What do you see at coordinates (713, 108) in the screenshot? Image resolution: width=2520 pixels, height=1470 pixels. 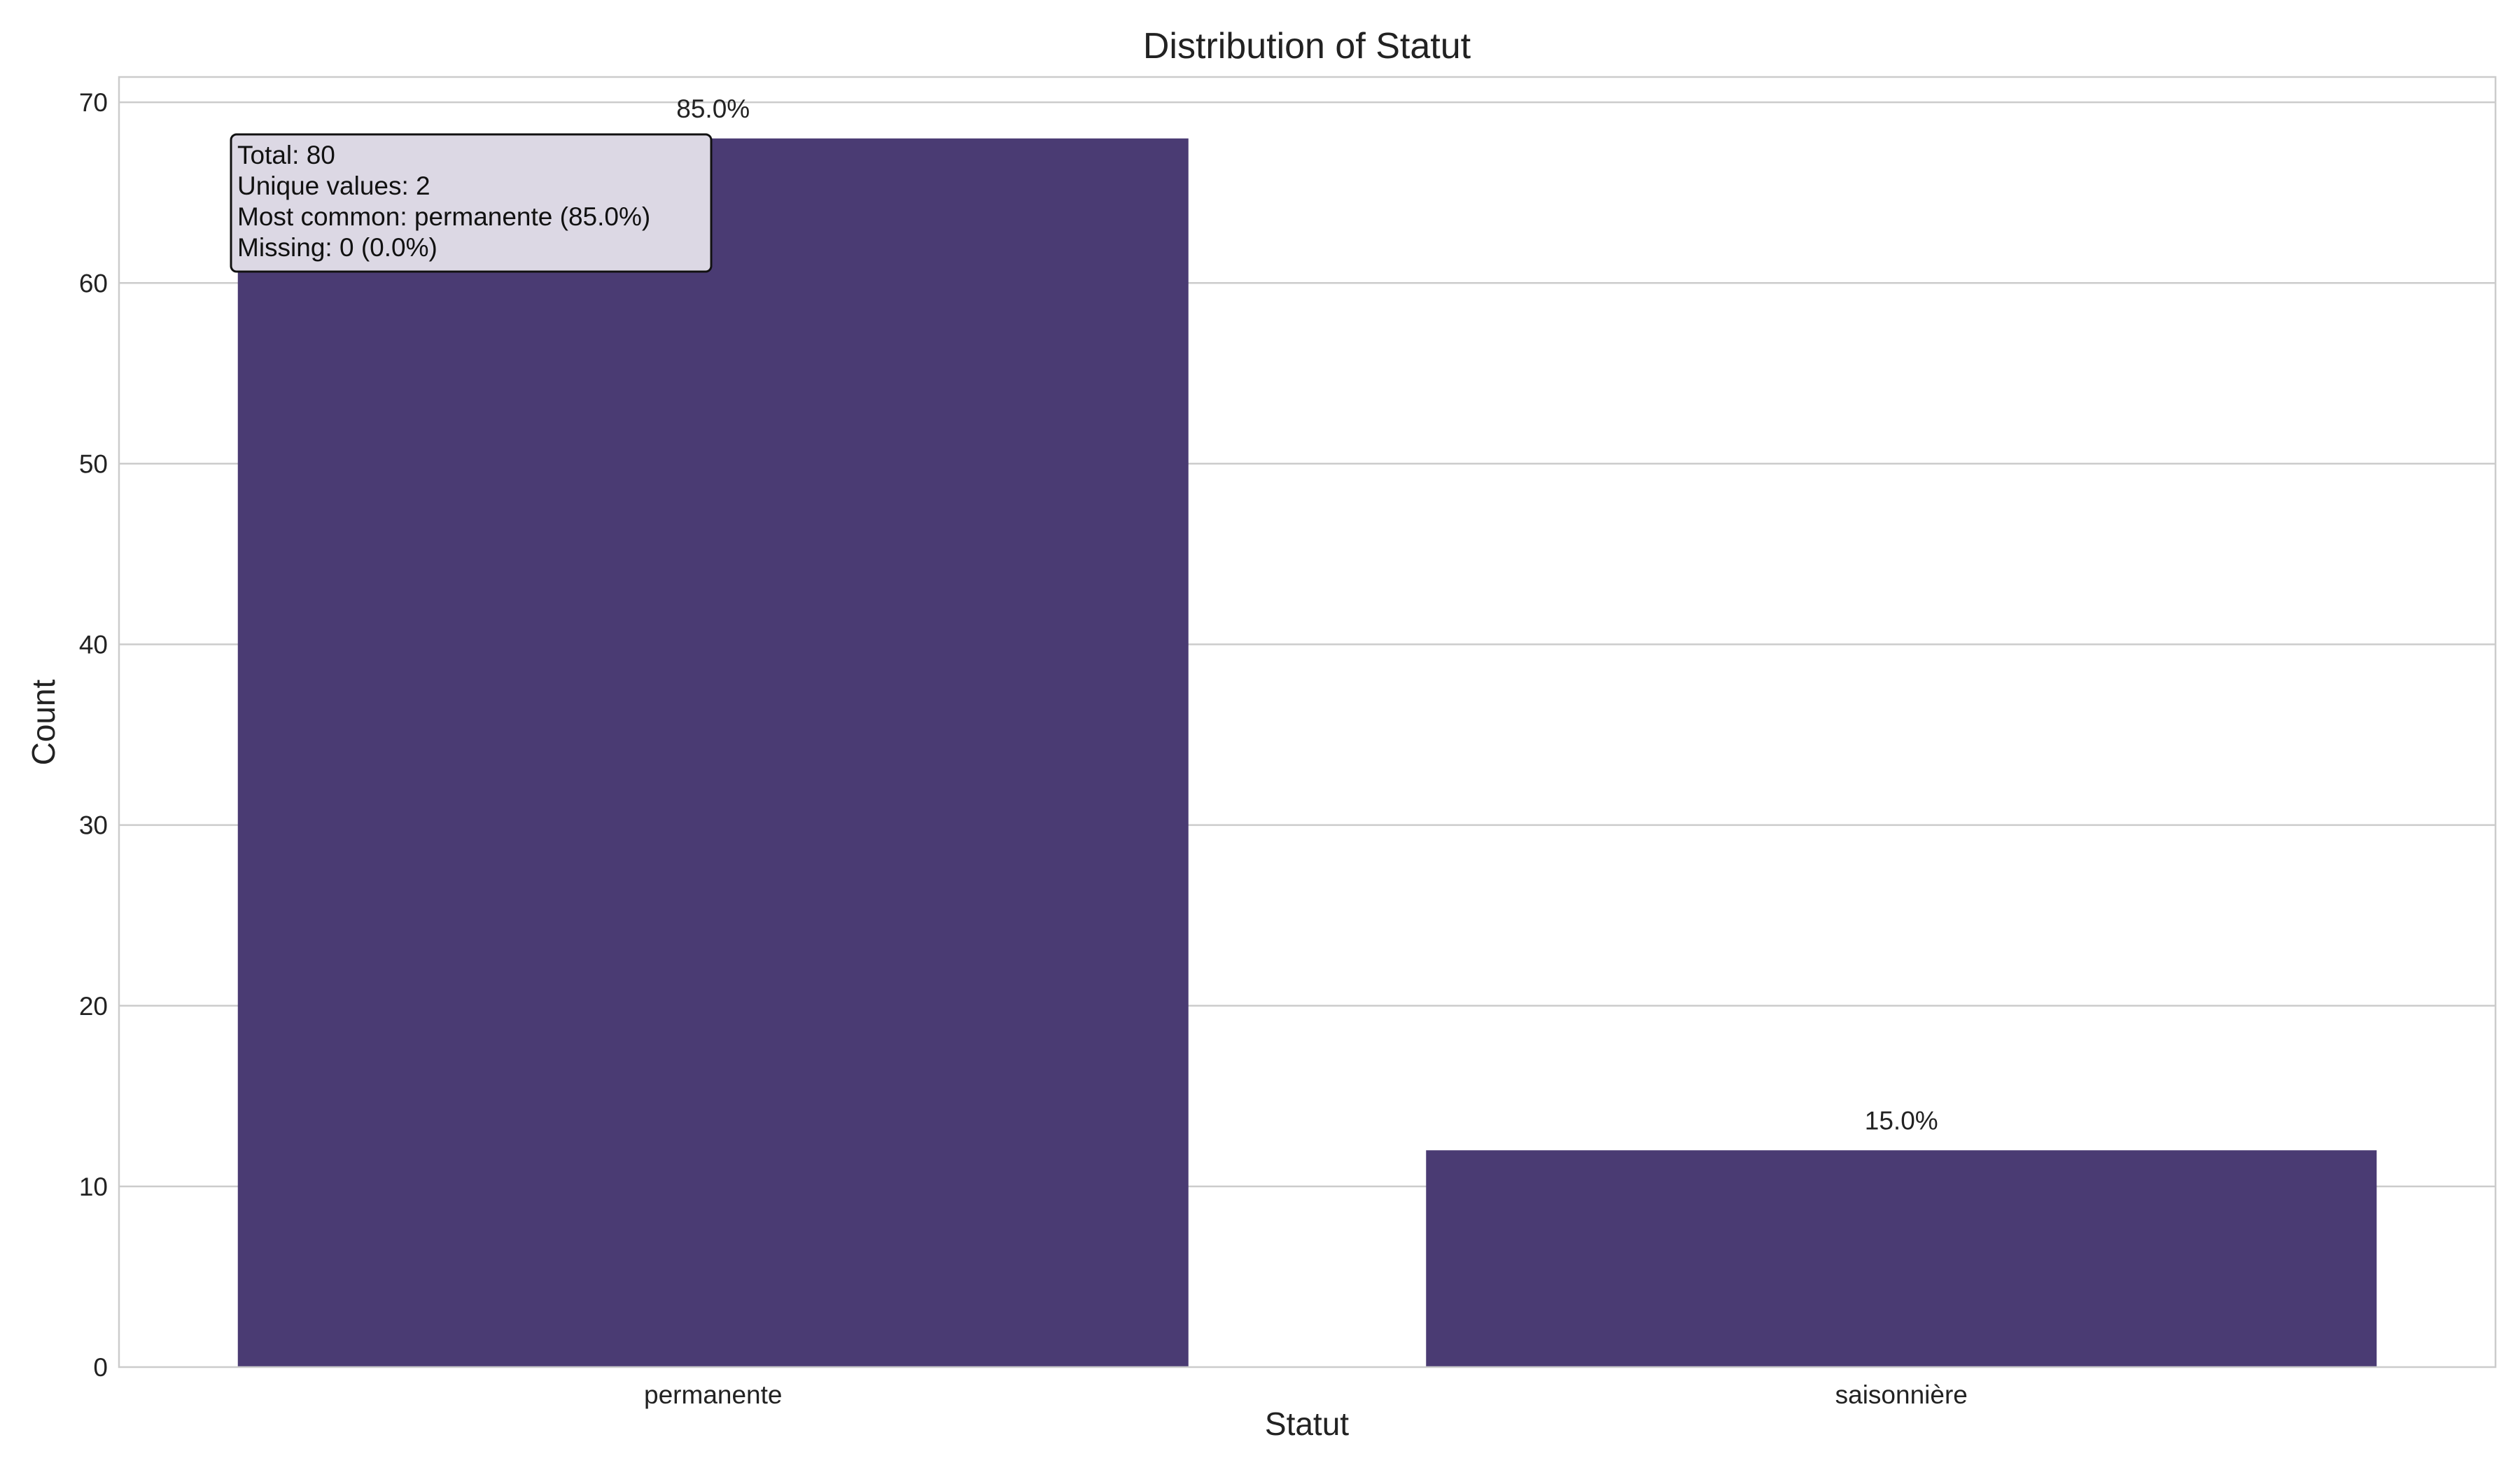 I see `bar-percent-label: 85.0%` at bounding box center [713, 108].